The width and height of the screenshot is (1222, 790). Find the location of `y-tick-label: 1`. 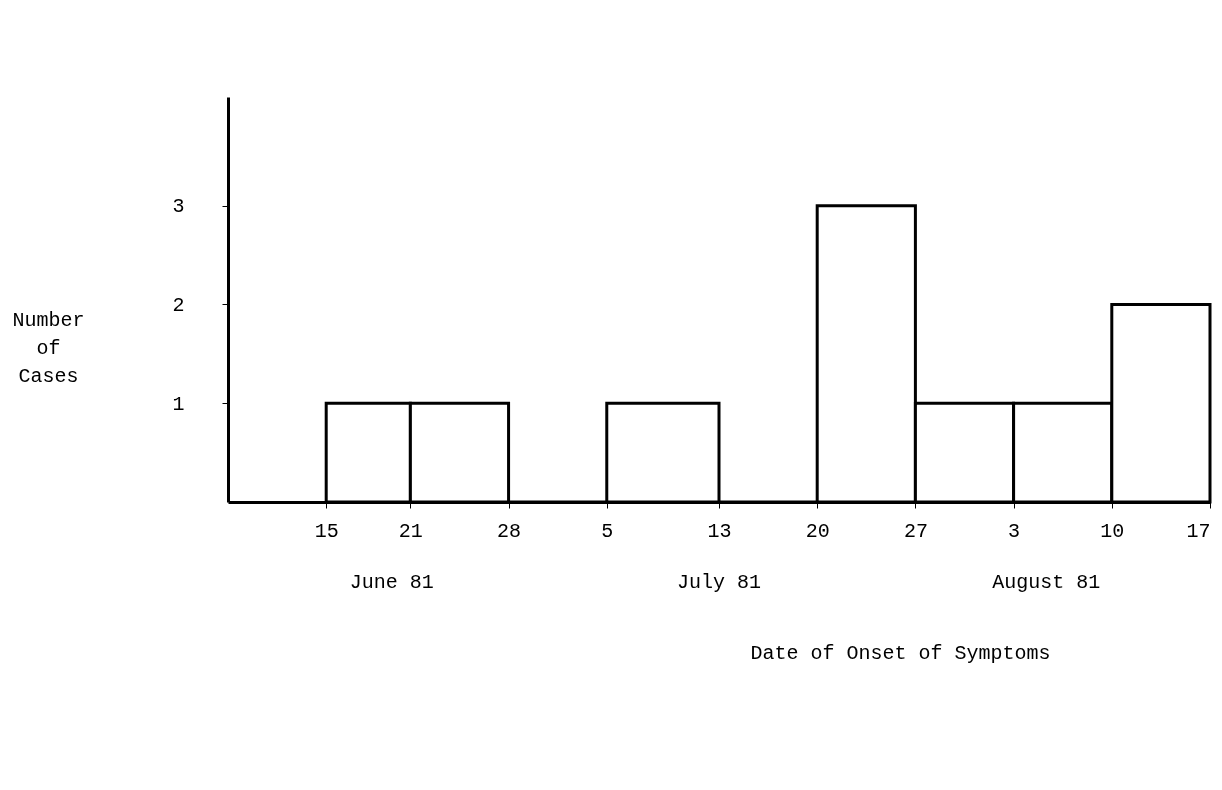

y-tick-label: 1 is located at coordinates (178, 404).